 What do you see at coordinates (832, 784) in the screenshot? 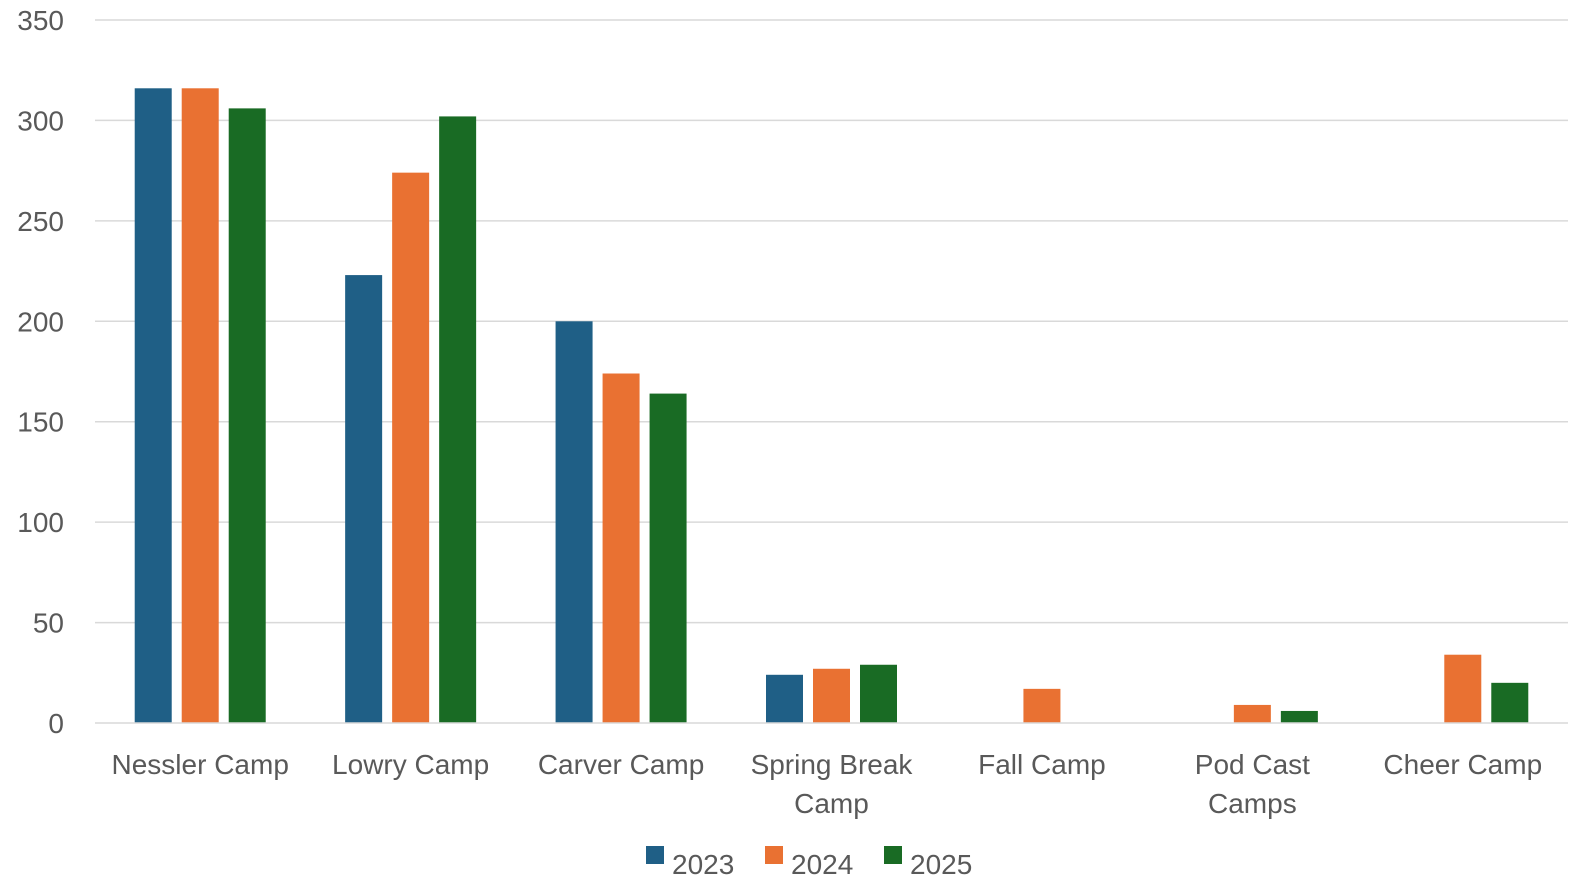
I see `category-label: Spring Break Camp` at bounding box center [832, 784].